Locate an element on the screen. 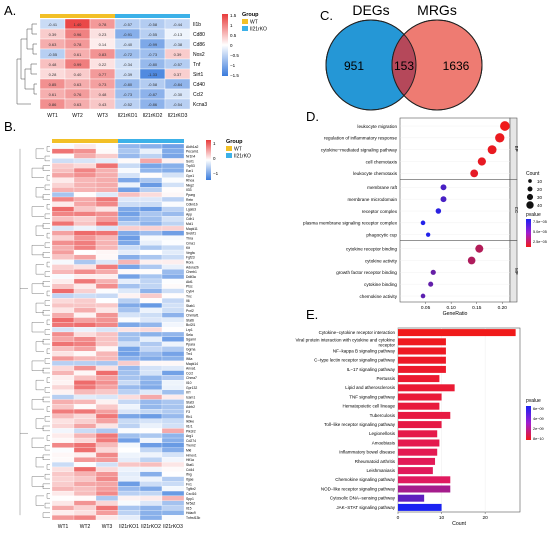 Image resolution: width=550 pixels, height=535 pixels. heatmap-row-label: Adrb2 is located at coordinates (190, 407).